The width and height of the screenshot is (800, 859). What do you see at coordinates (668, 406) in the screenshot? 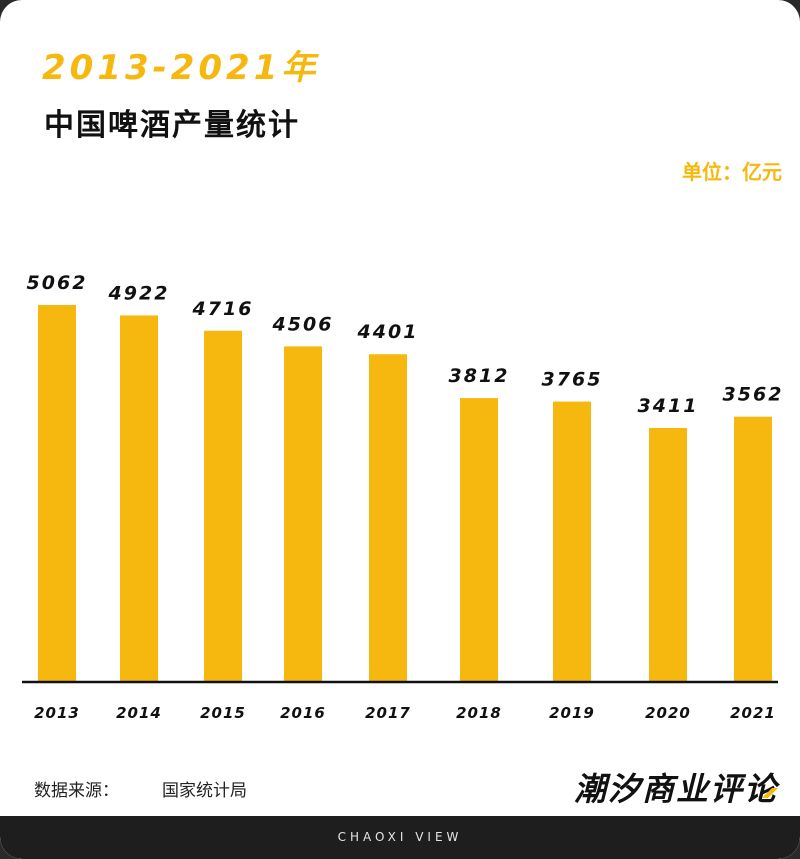
I see `value-label-2020: 3411` at bounding box center [668, 406].